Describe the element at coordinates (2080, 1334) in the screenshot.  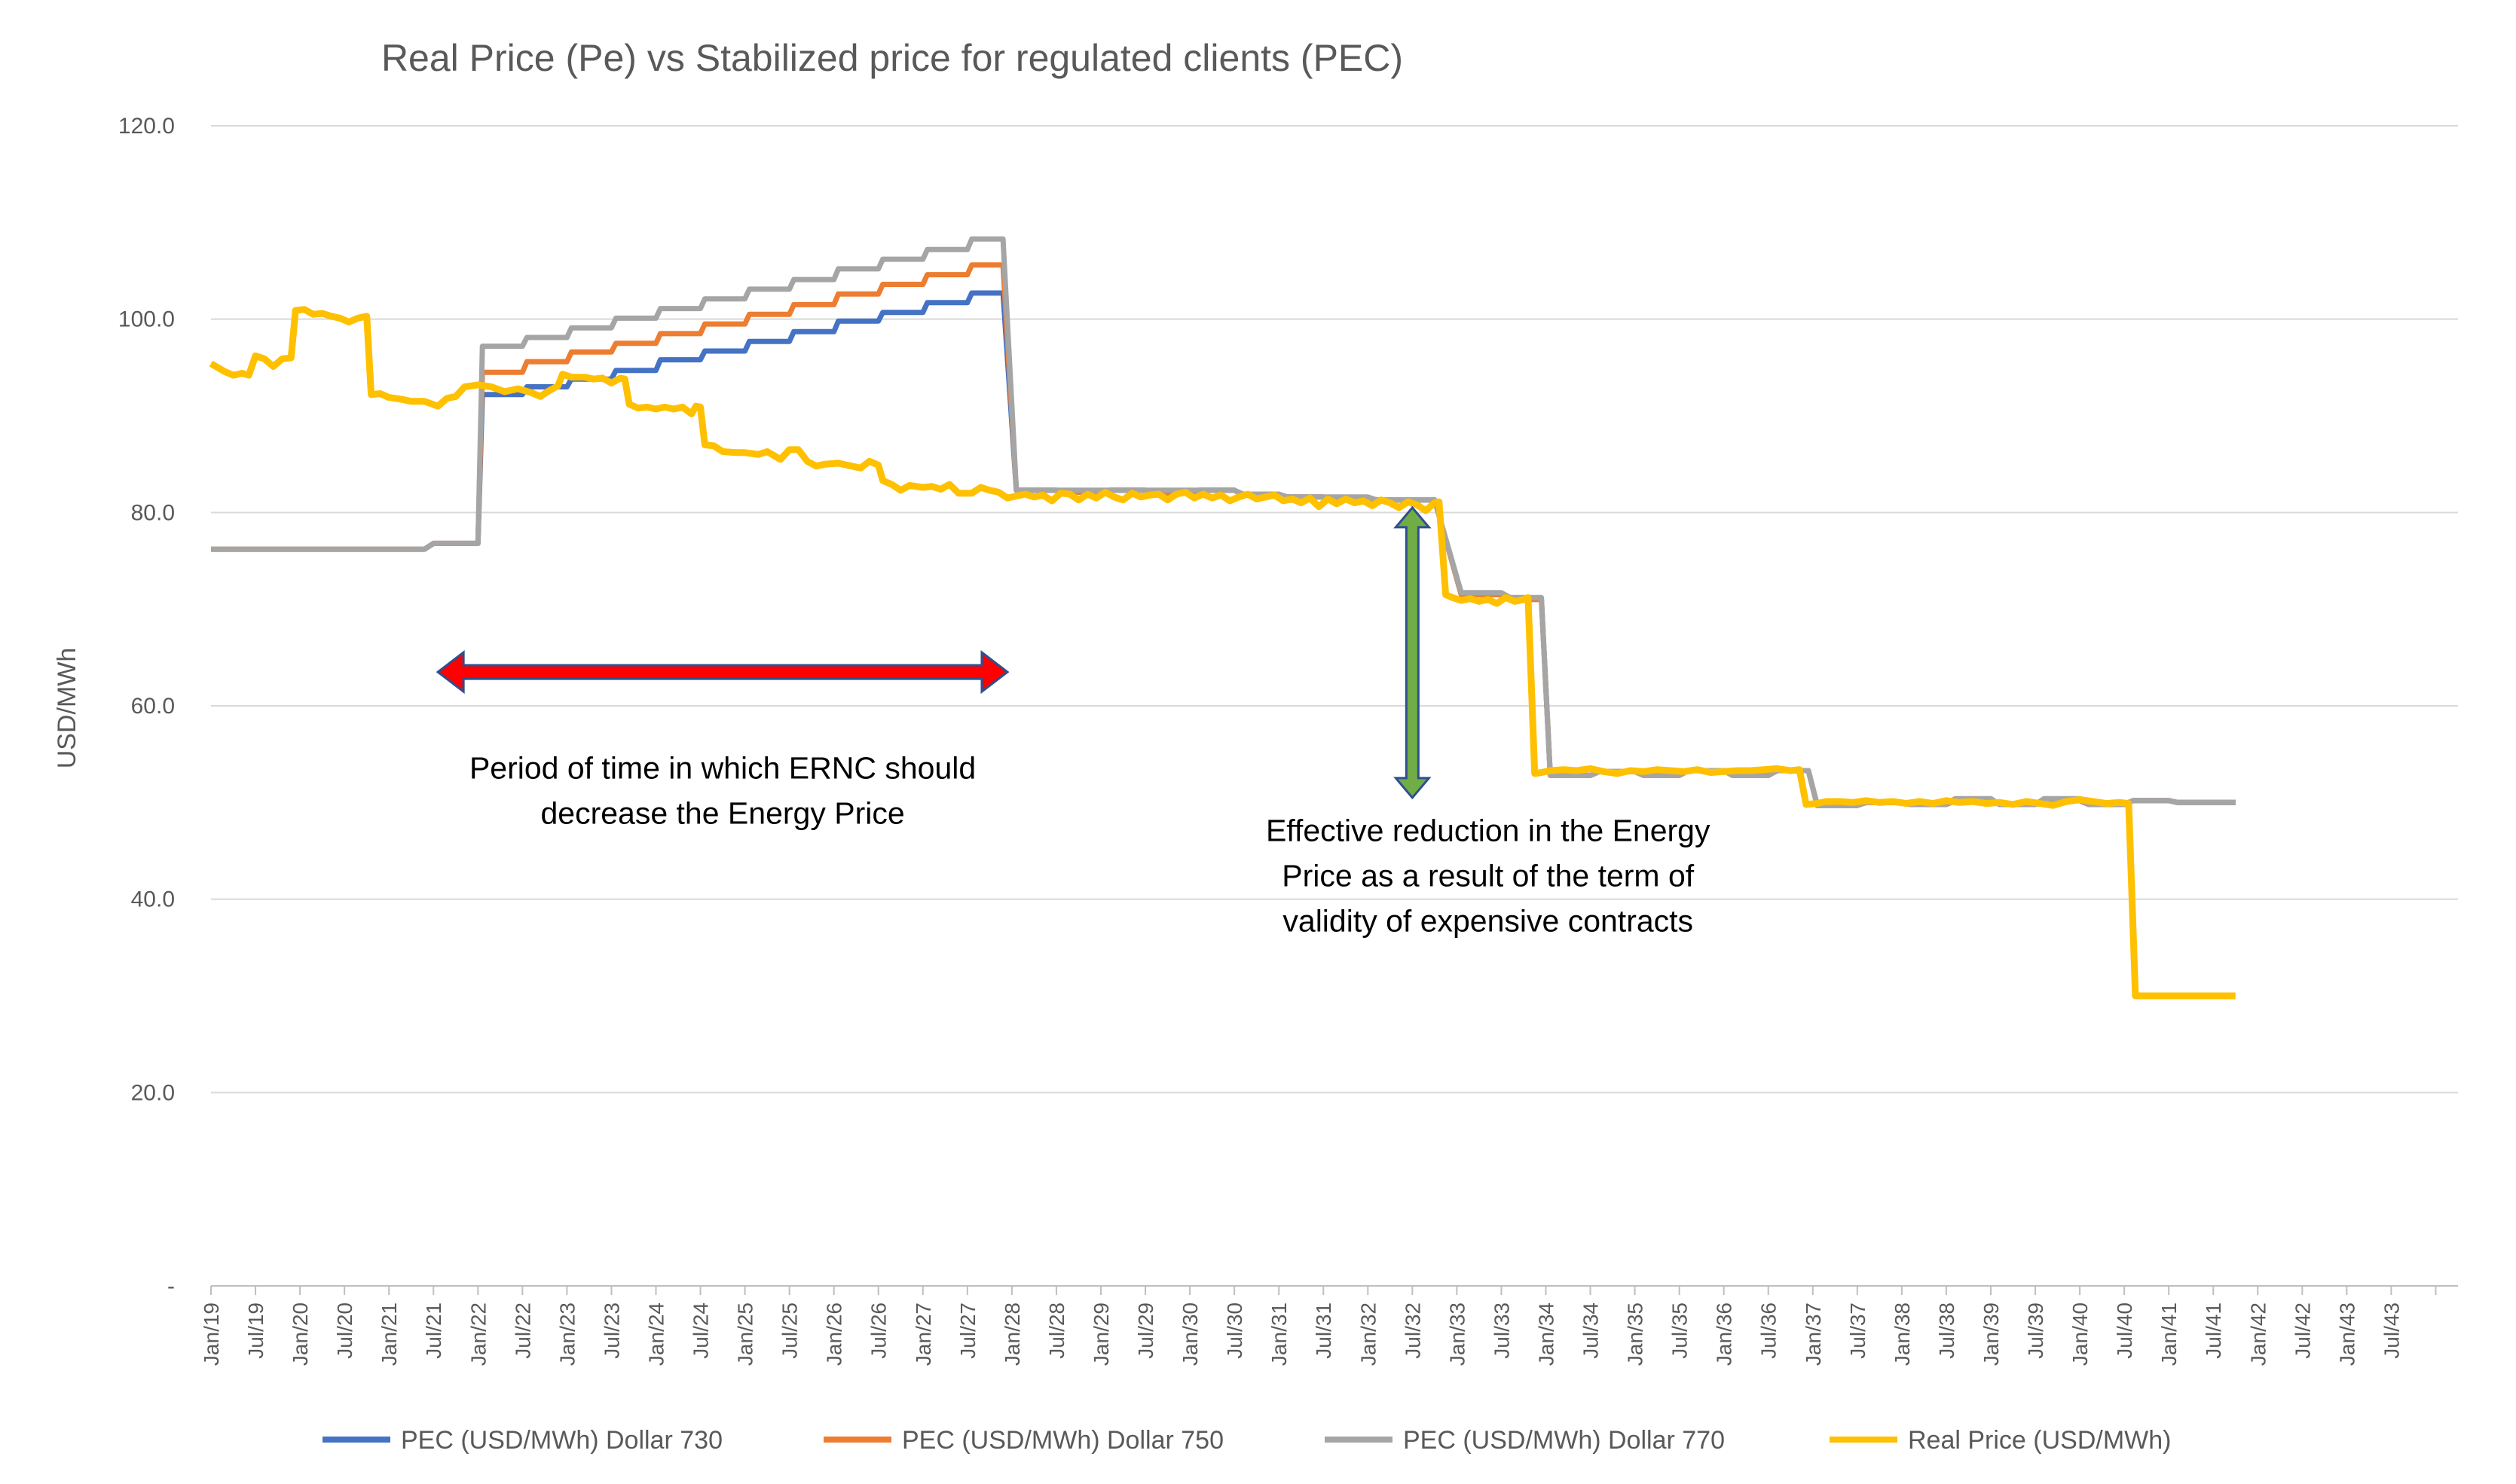
I see `x-tick-label: Jan/40` at that location.